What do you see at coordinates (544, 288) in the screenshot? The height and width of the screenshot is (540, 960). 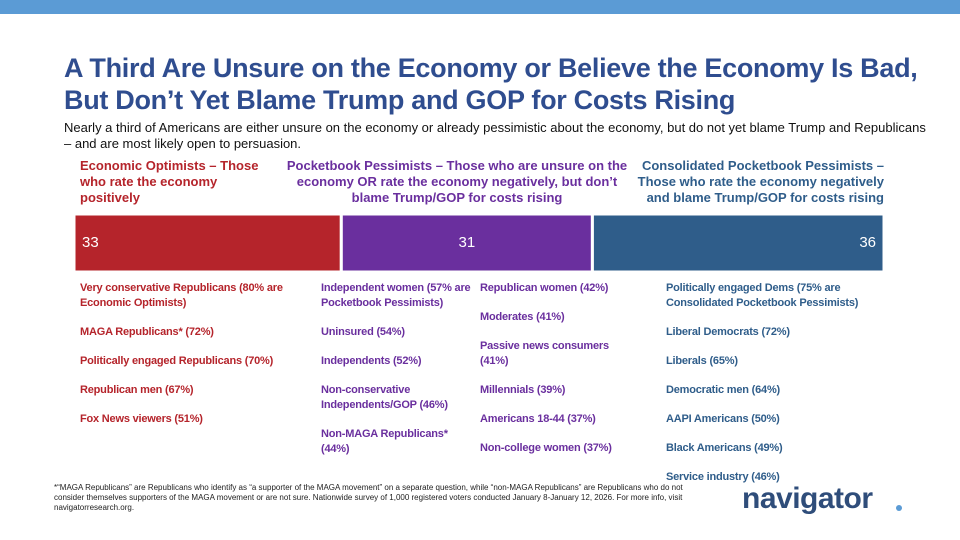 I see `profile-item: Republican women (42%)` at bounding box center [544, 288].